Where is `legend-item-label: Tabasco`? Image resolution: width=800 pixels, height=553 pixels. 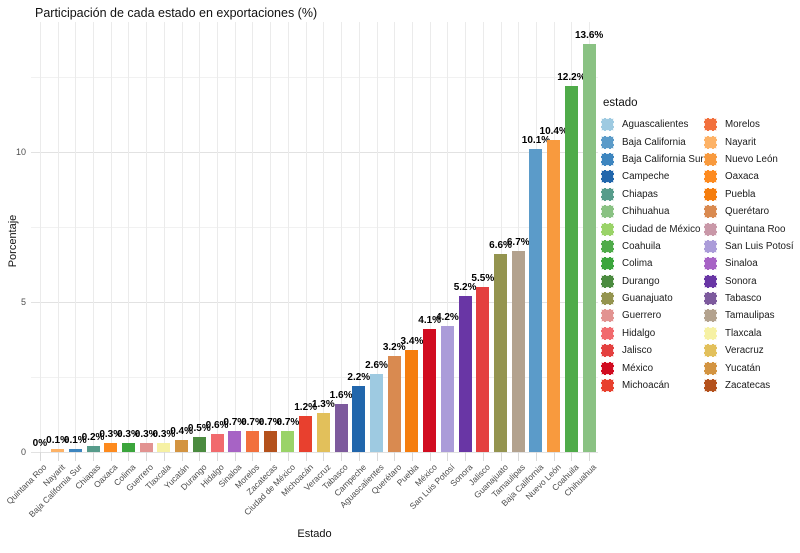
legend-item-label: Tabasco is located at coordinates (743, 299).